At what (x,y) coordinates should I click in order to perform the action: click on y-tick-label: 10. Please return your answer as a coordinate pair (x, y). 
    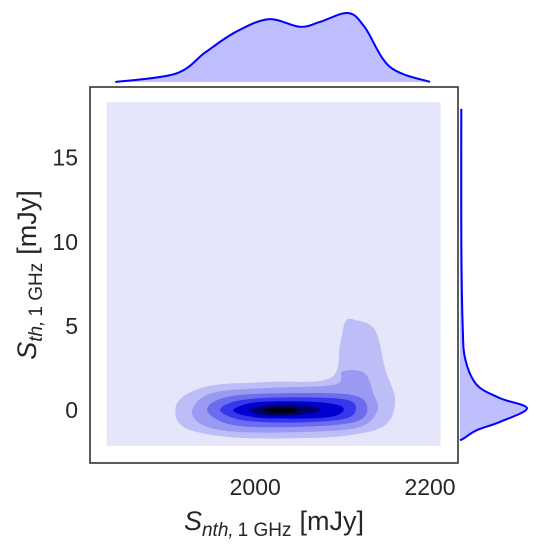
    Looking at the image, I should click on (65, 242).